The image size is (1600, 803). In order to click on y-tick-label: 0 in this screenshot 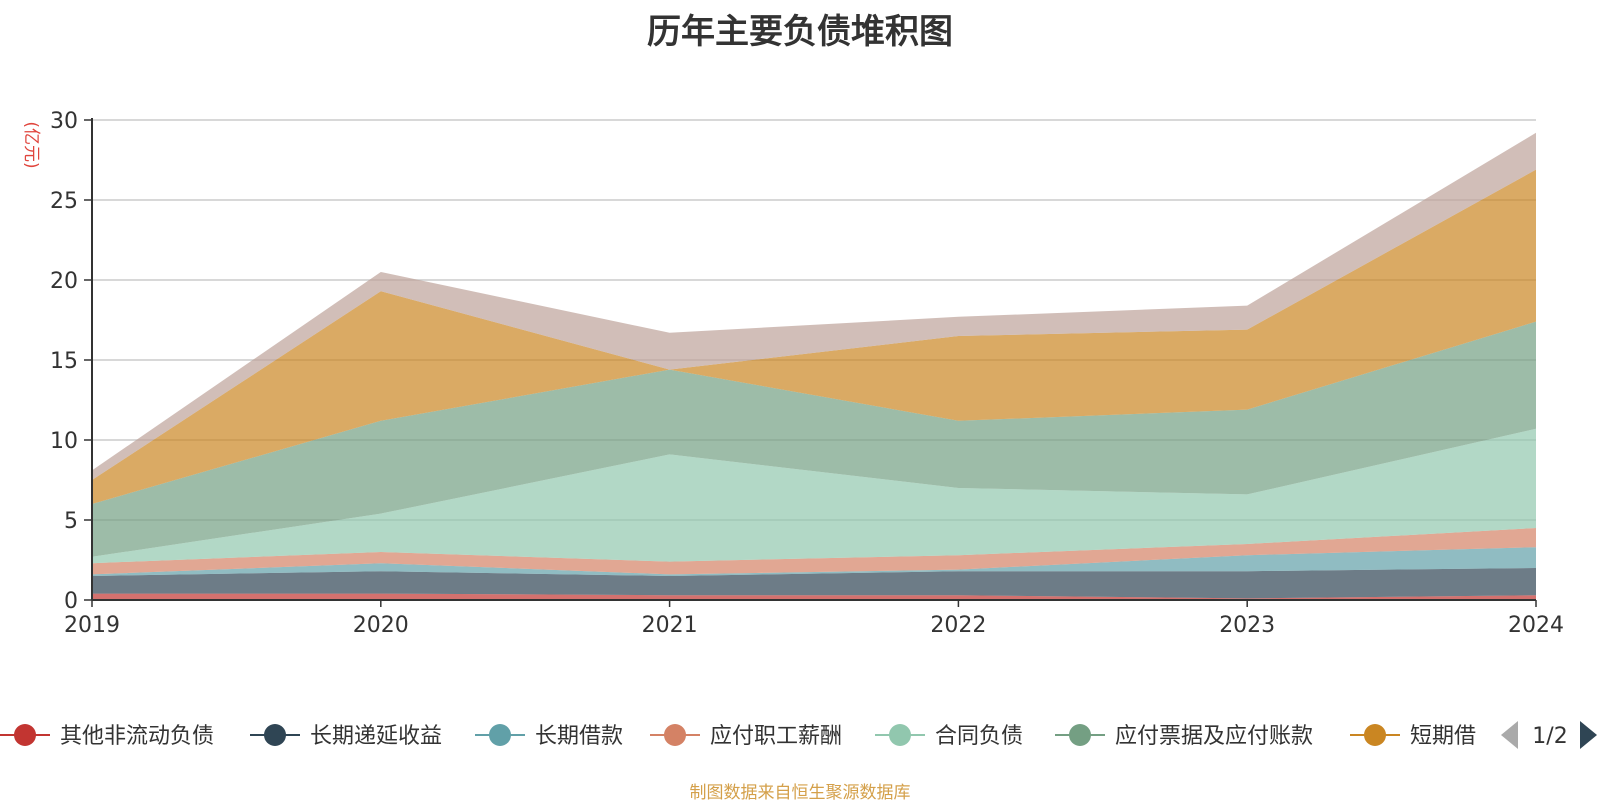, I will do `click(71, 601)`.